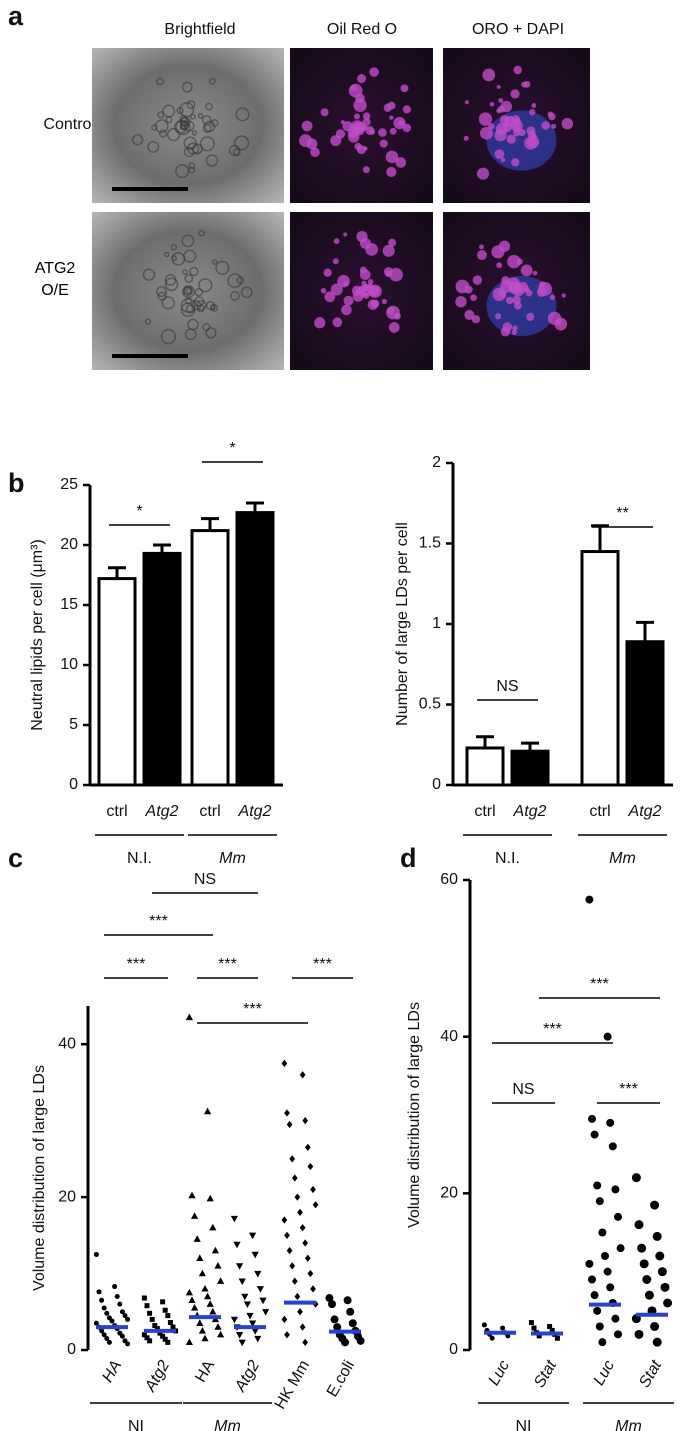  I want to click on y-tick-label: 2, so click(436, 462).